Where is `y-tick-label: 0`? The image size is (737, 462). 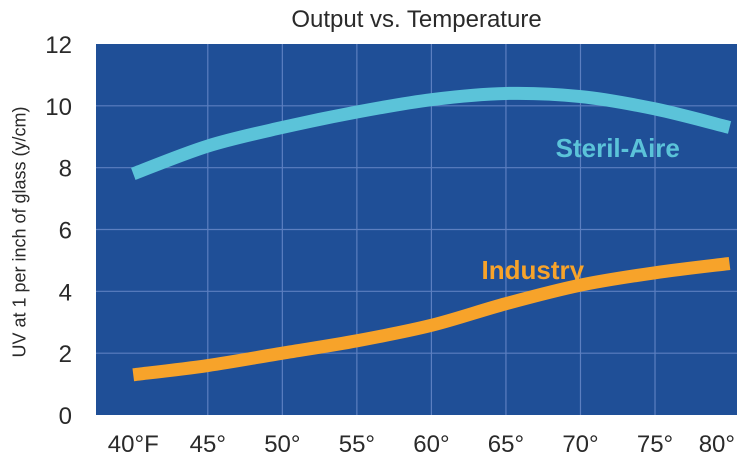
y-tick-label: 0 is located at coordinates (65, 416).